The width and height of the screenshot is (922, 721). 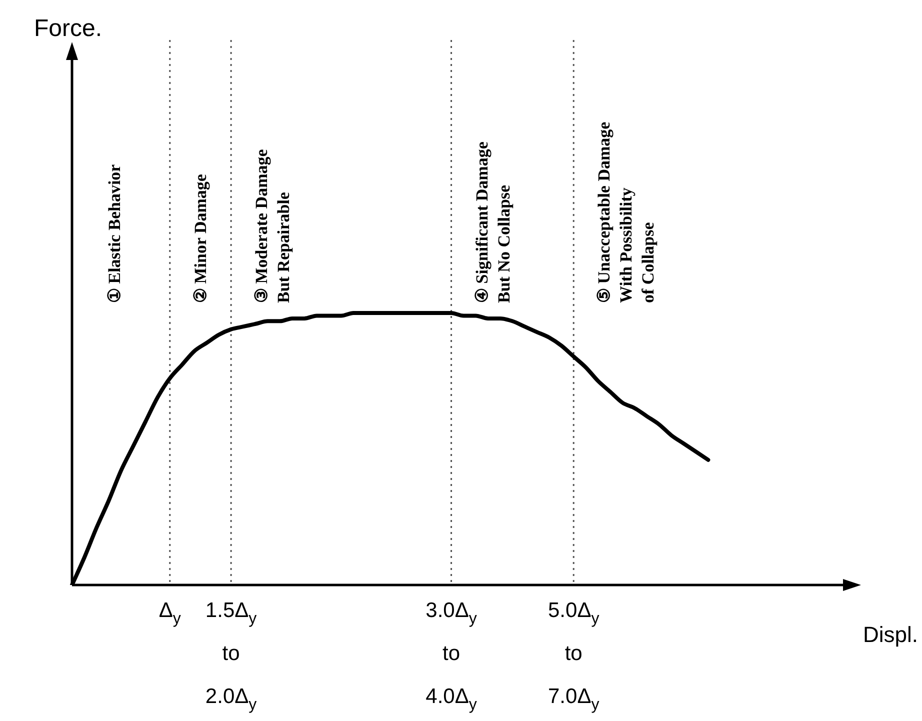 I want to click on text: ② Minor Damage, so click(x=200, y=238).